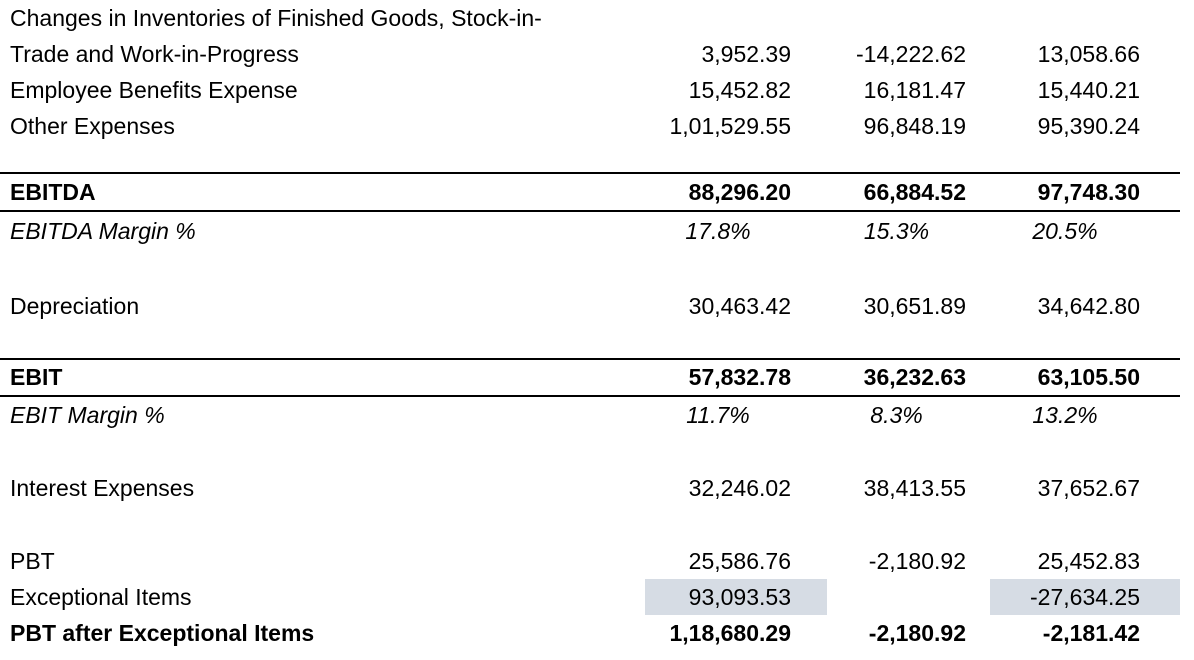  Describe the element at coordinates (739, 191) in the screenshot. I see `value-cell: 88,296.20` at that location.